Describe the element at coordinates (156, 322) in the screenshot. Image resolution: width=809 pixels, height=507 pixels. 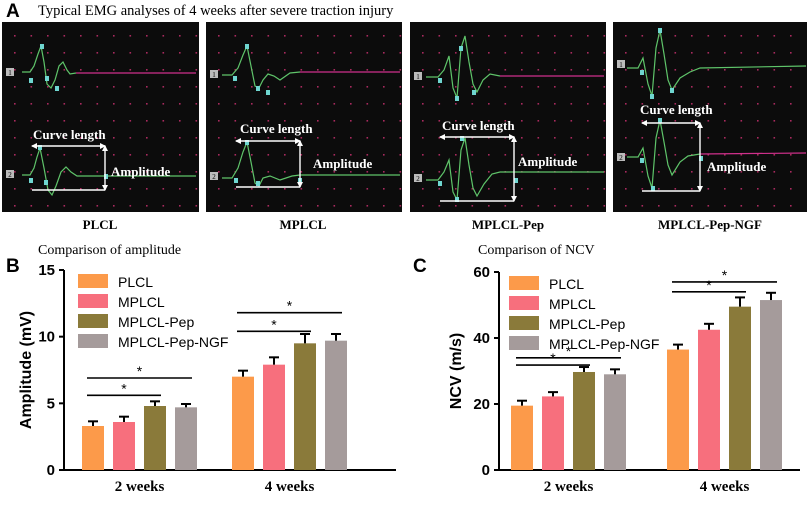
I see `legend-label: MPLCL-Pep` at that location.